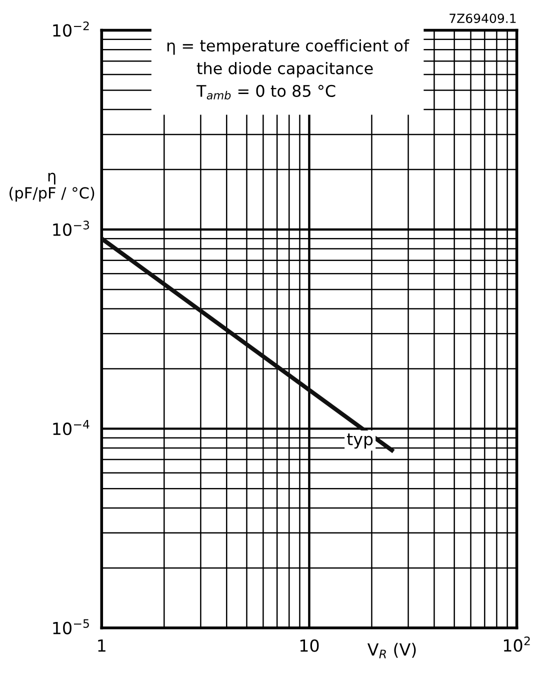  Describe the element at coordinates (71, 626) in the screenshot. I see `y-tick-label: 10$^{−5}$` at that location.